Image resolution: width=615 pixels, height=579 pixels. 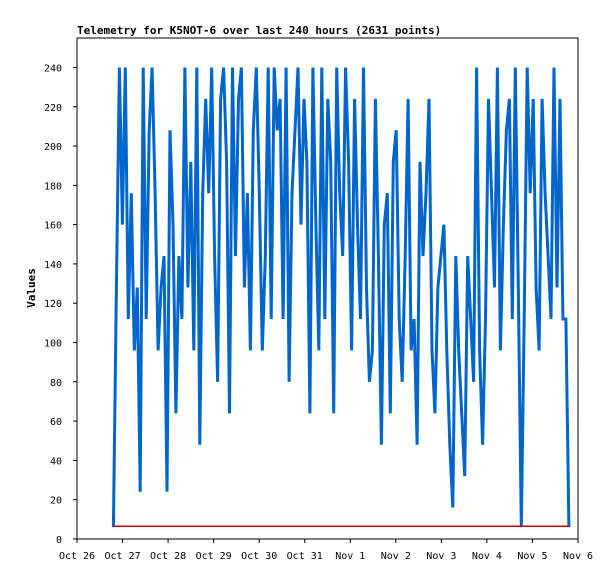 What do you see at coordinates (53, 147) in the screenshot?
I see `y-tick-label: 200` at bounding box center [53, 147].